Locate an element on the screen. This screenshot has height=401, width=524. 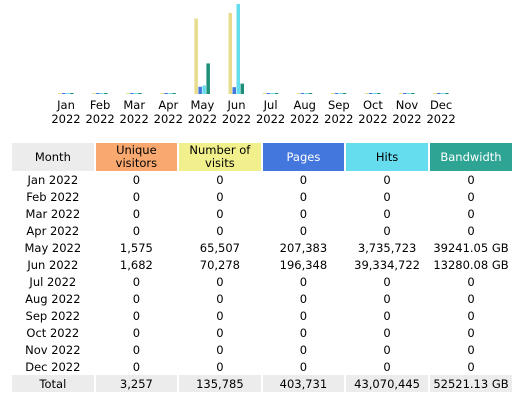
cell-month: Dec 2022 is located at coordinates (53, 366).